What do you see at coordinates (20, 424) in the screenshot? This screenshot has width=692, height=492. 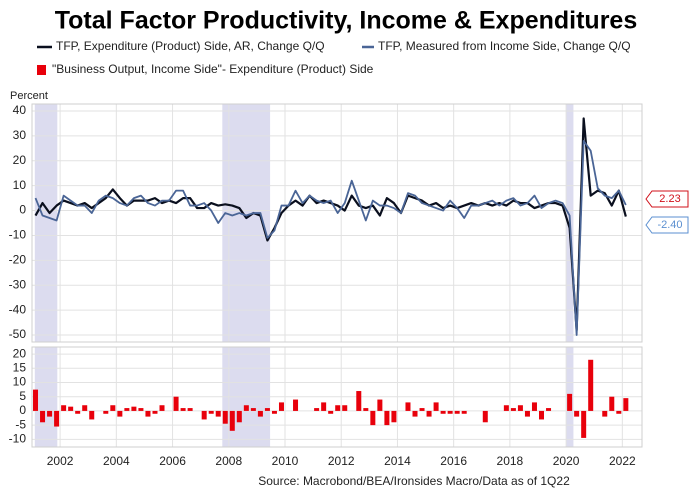 I see `y-tick-label: -5` at bounding box center [20, 424].